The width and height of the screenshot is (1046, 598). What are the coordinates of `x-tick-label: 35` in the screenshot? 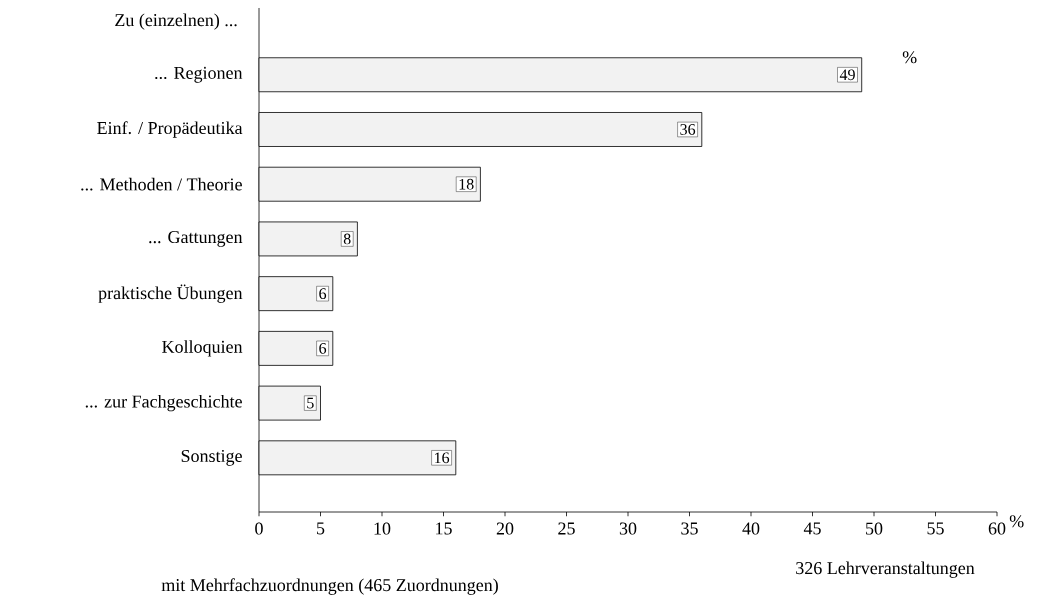 It's located at (689, 528).